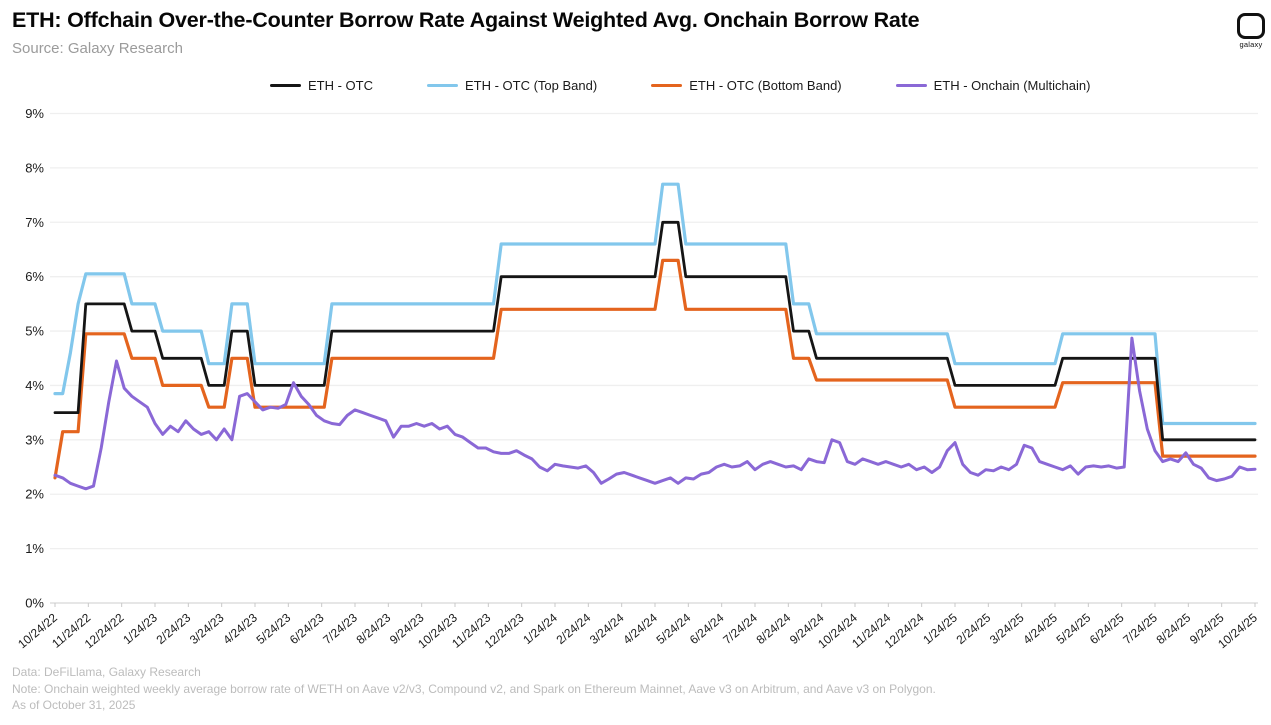  What do you see at coordinates (1140, 628) in the screenshot?
I see `x-axis-tick-label: 7/24/25` at bounding box center [1140, 628].